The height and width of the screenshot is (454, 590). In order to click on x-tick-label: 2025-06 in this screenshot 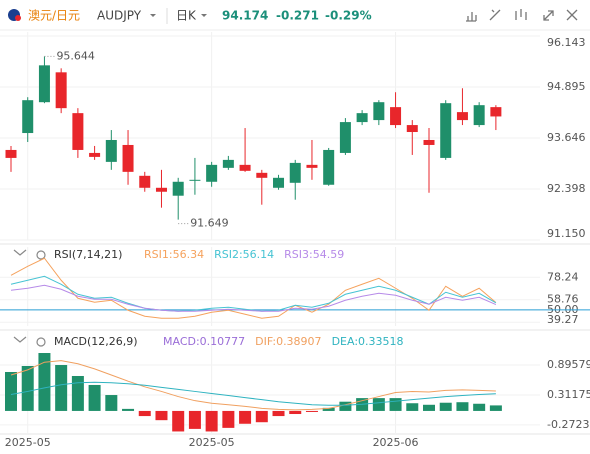, I will do `click(396, 442)`.